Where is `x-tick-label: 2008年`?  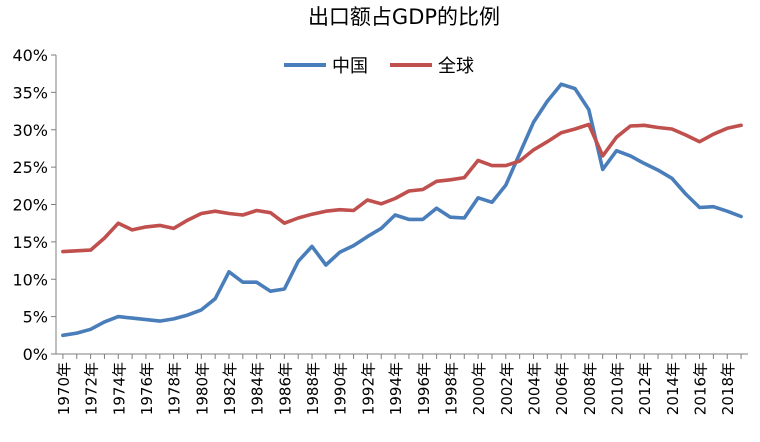
x-tick-label: 2008年 is located at coordinates (590, 388).